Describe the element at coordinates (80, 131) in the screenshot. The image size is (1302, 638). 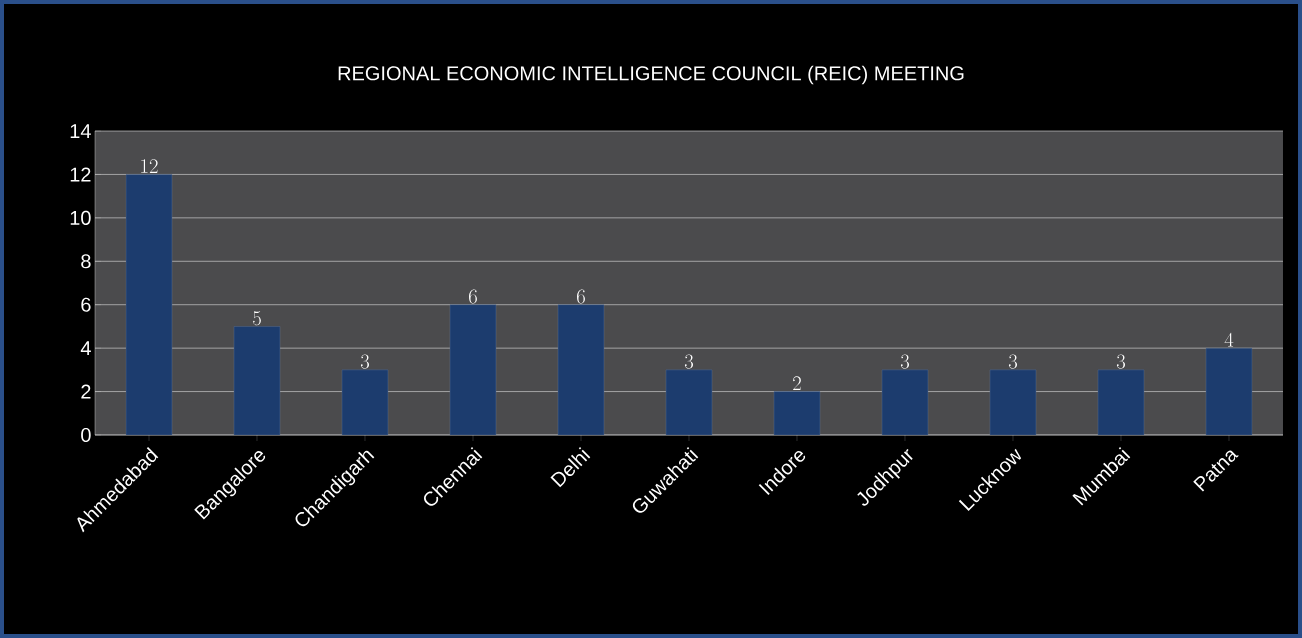
I see `y-tick-label: 14` at that location.